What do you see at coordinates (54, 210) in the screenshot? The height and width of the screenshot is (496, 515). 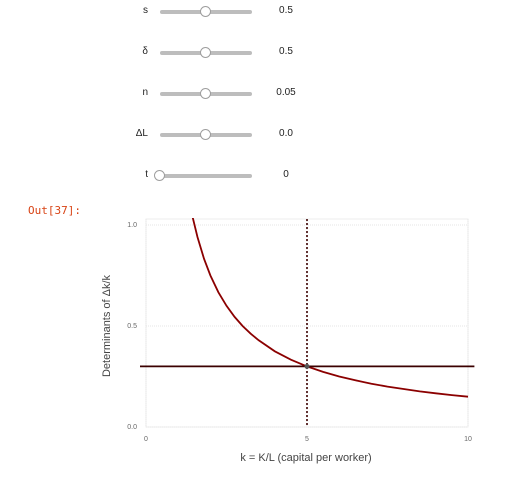 I see `output-prompt: Out[37]:` at bounding box center [54, 210].